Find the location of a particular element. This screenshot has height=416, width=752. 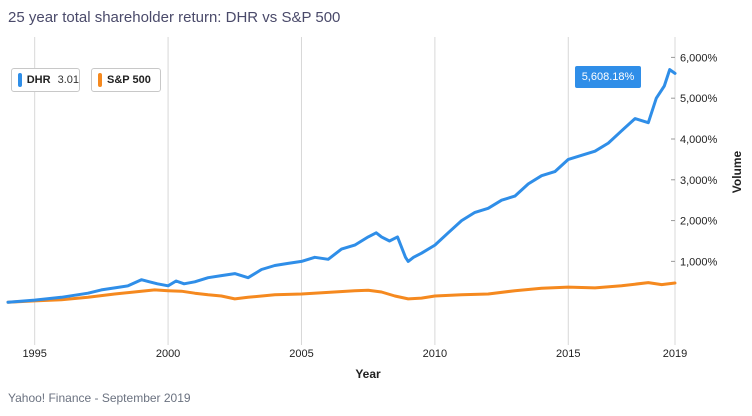

sp500-swatch-icon is located at coordinates (100, 80).